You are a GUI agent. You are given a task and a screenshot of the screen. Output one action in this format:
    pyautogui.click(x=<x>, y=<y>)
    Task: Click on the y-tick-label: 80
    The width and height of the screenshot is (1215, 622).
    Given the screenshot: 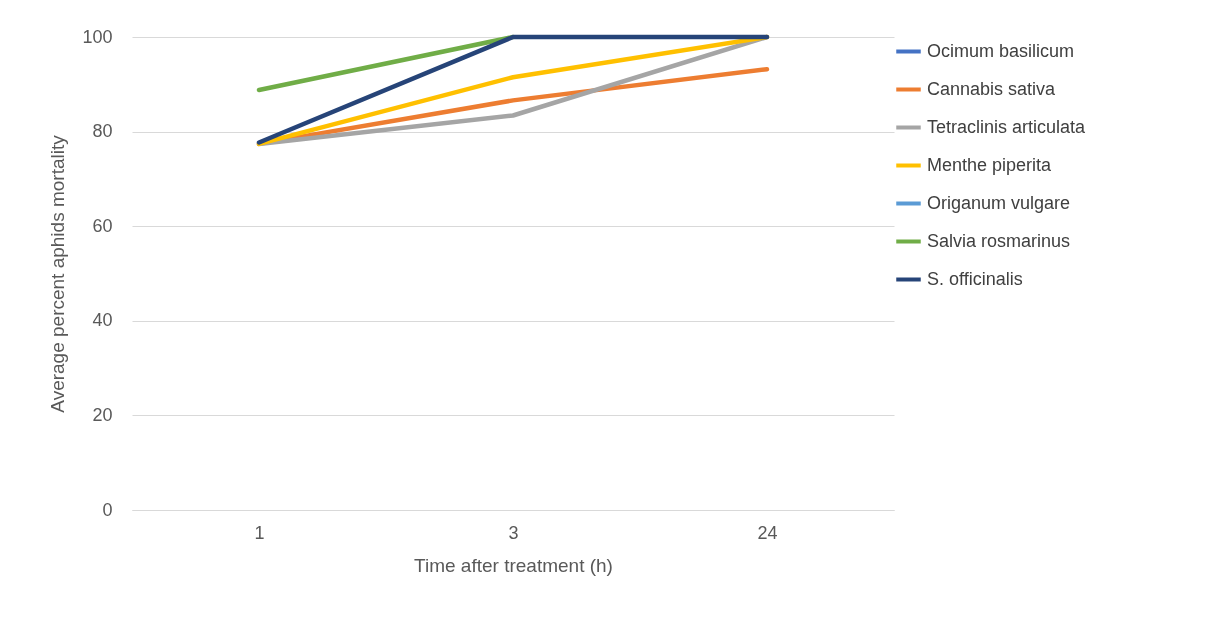 What is the action you would take?
    pyautogui.click(x=102, y=131)
    